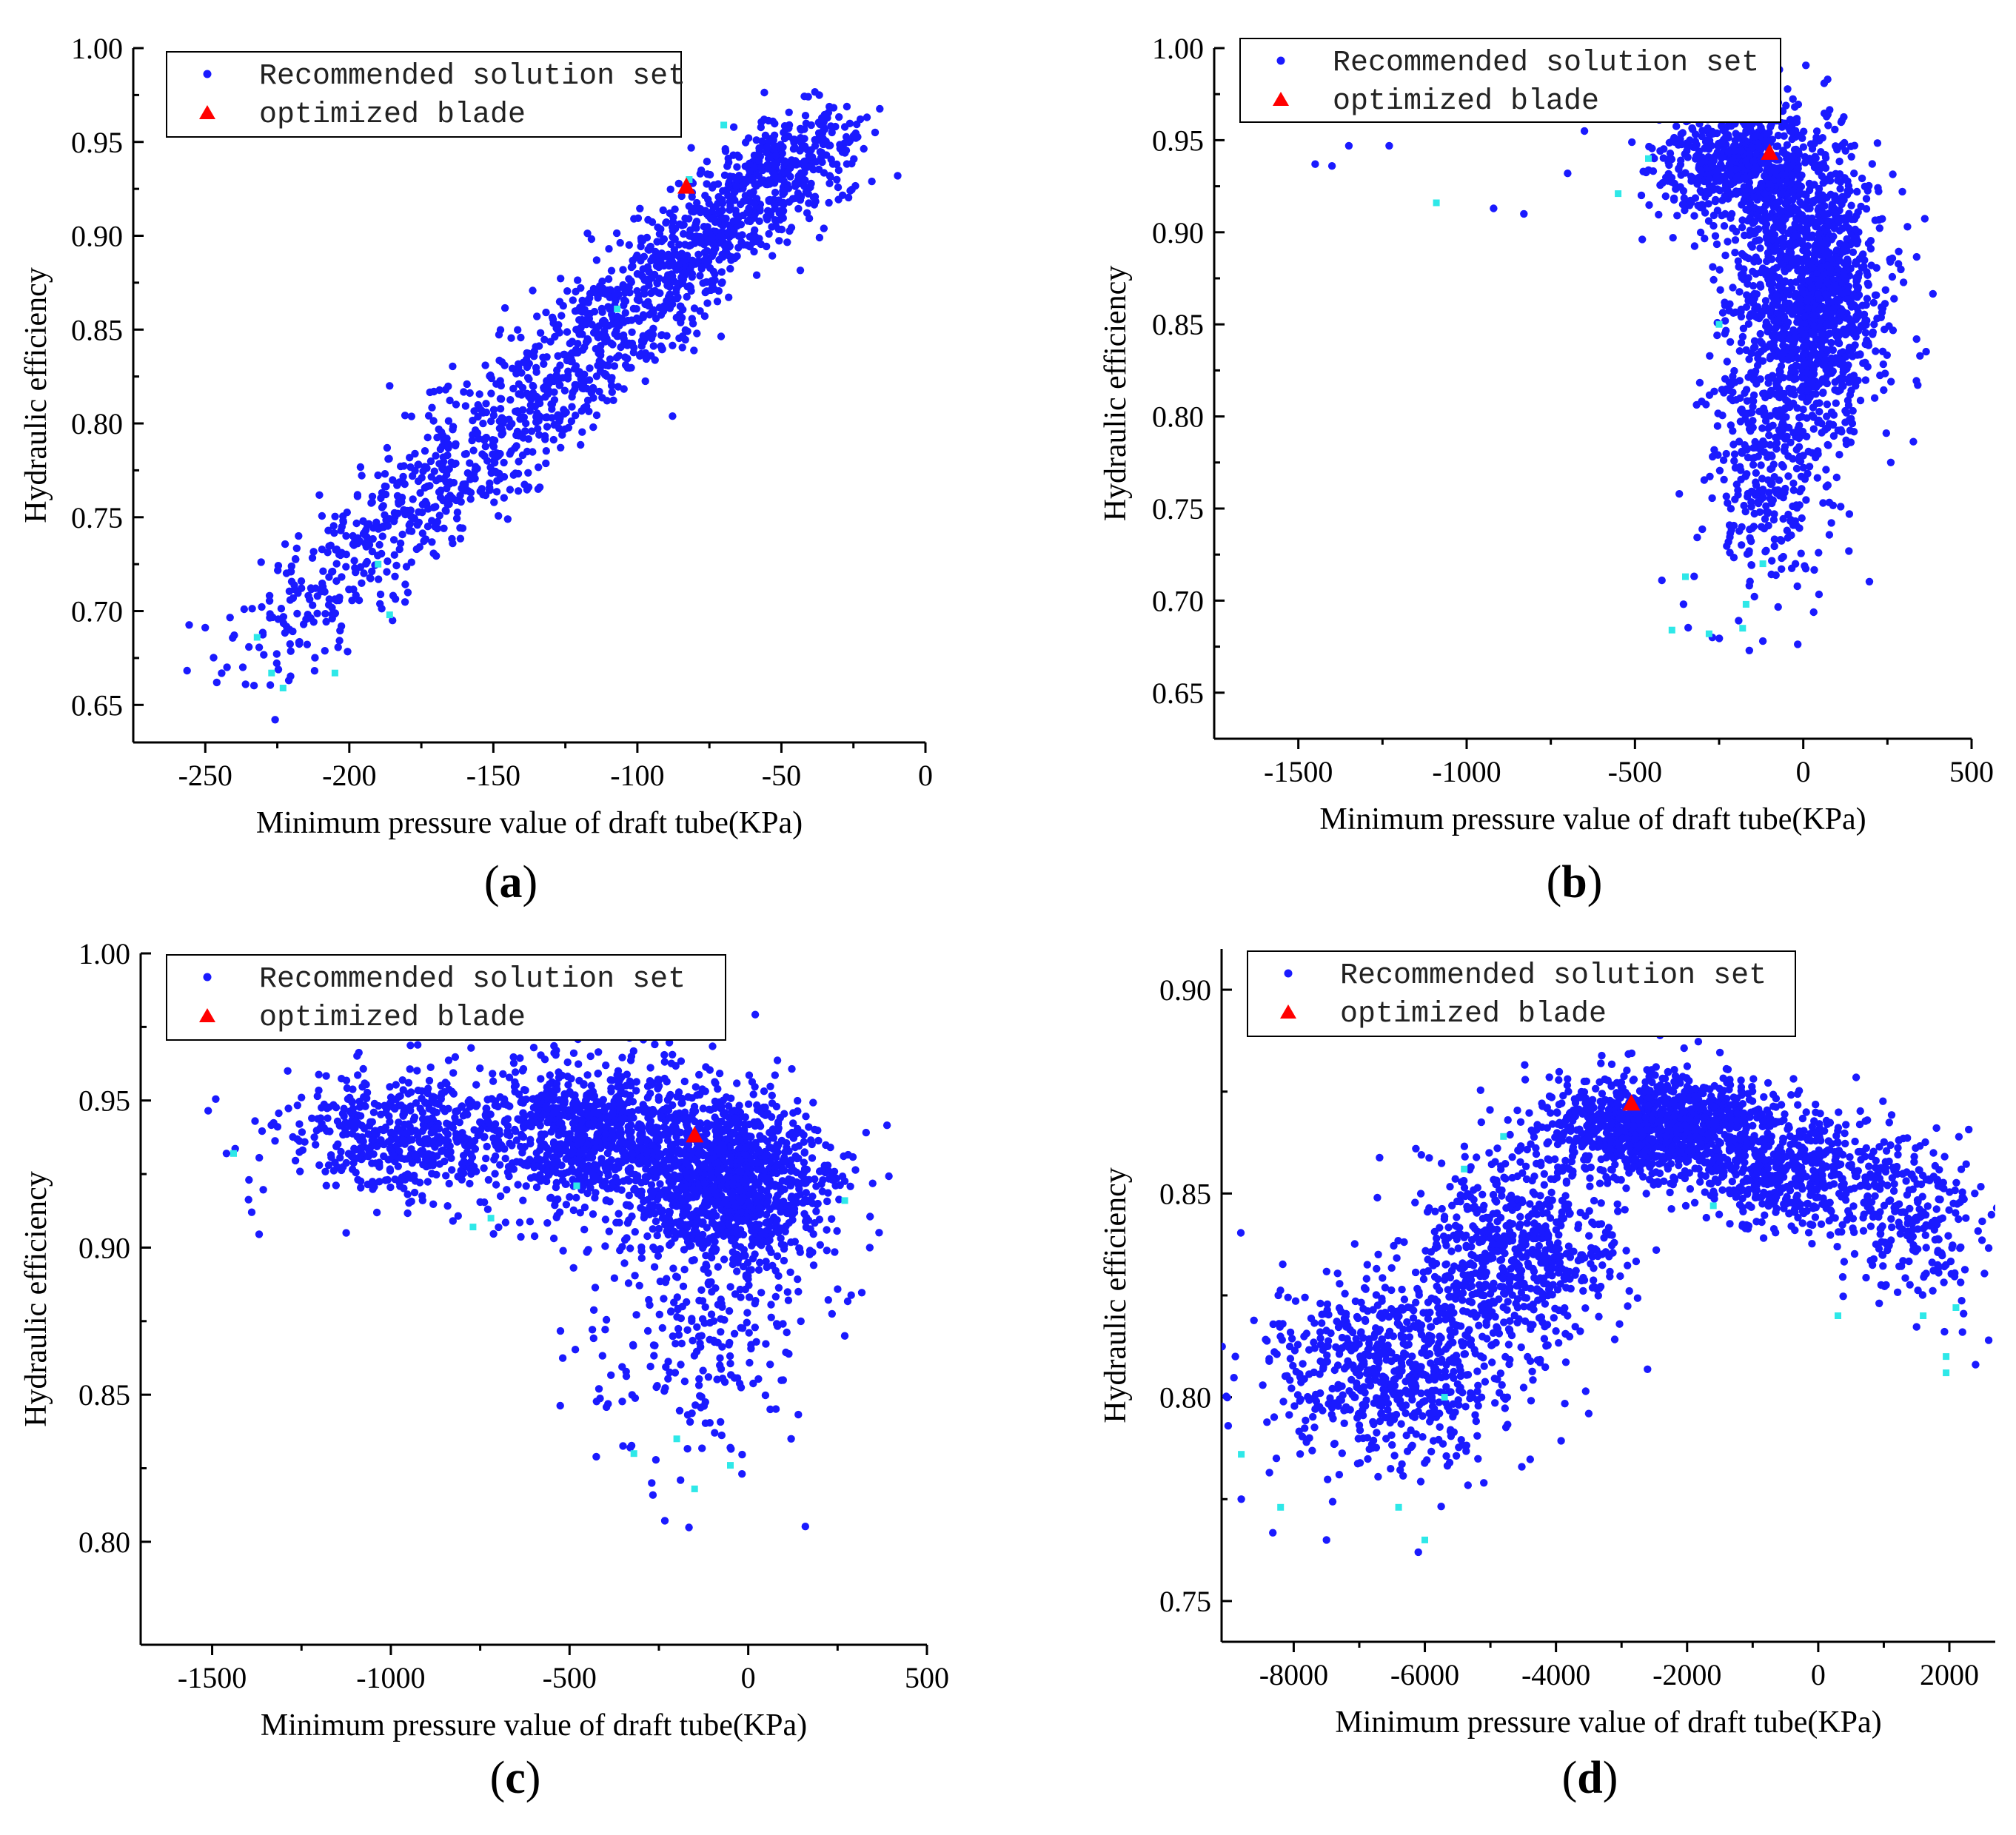 Image resolution: width=2016 pixels, height=1835 pixels. I want to click on series-optimized-blade, so click(686, 185).